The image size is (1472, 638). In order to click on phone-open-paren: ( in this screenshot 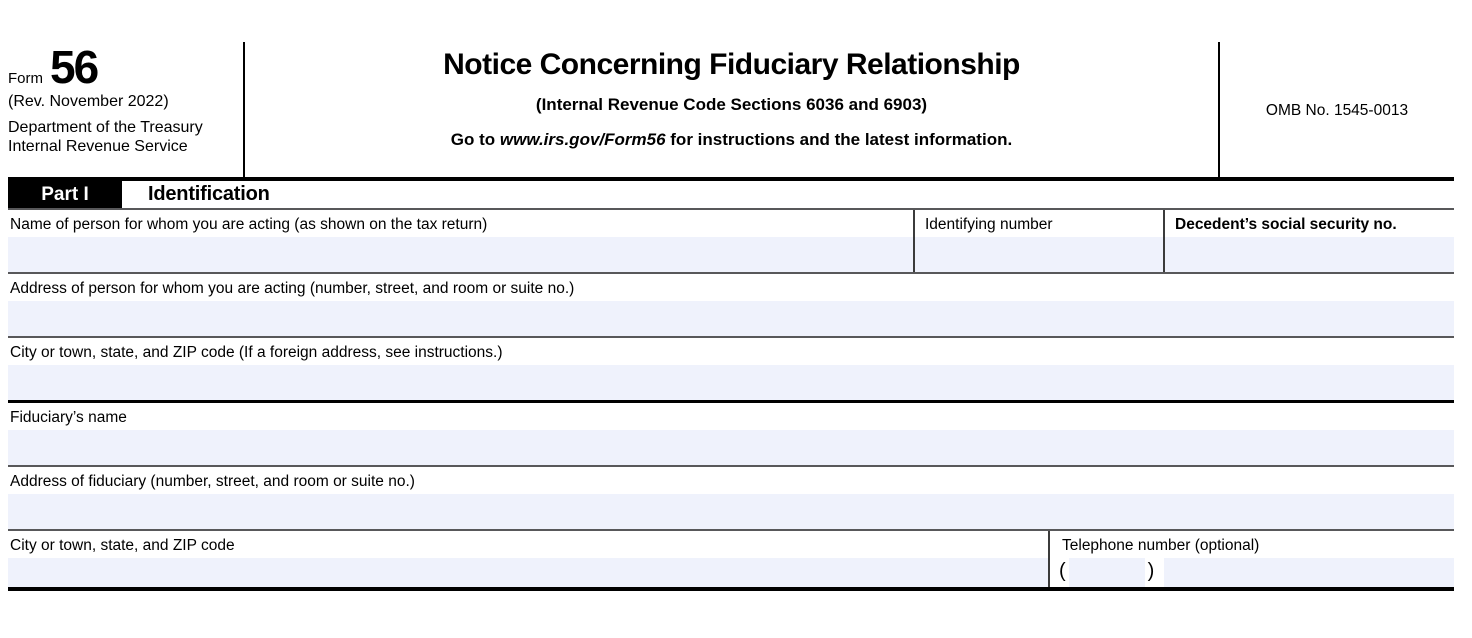, I will do `click(1062, 571)`.